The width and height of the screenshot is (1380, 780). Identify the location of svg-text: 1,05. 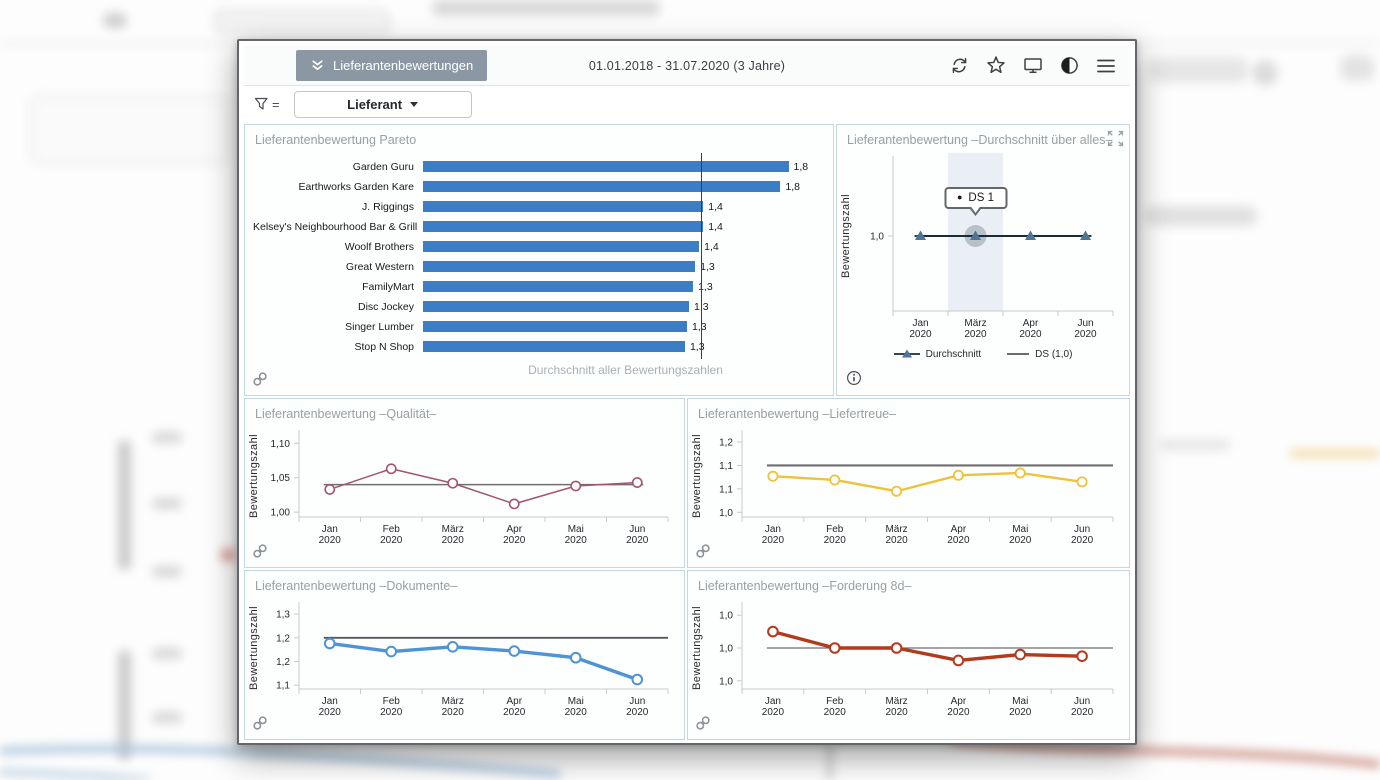
(281, 478).